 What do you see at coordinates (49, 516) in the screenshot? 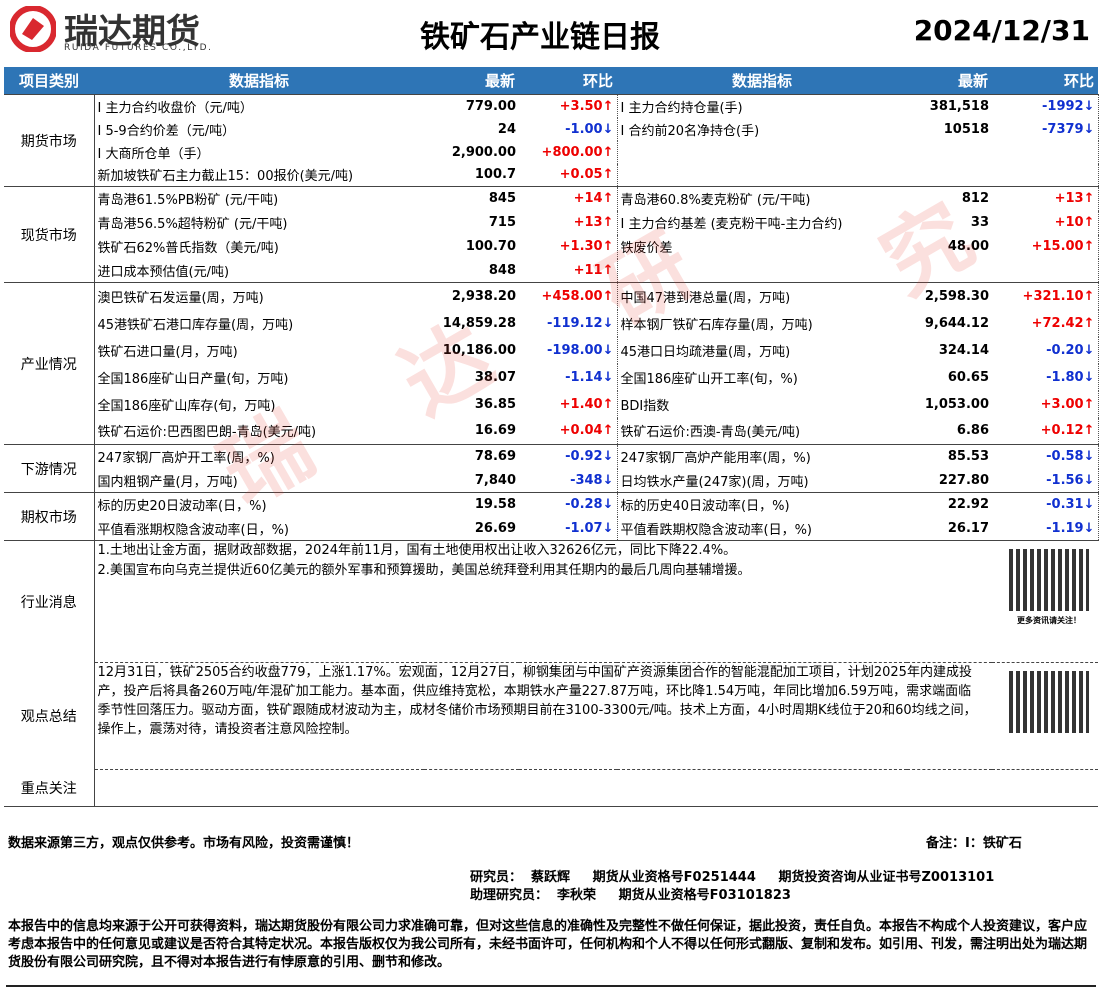
I see `category: 期权市场` at bounding box center [49, 516].